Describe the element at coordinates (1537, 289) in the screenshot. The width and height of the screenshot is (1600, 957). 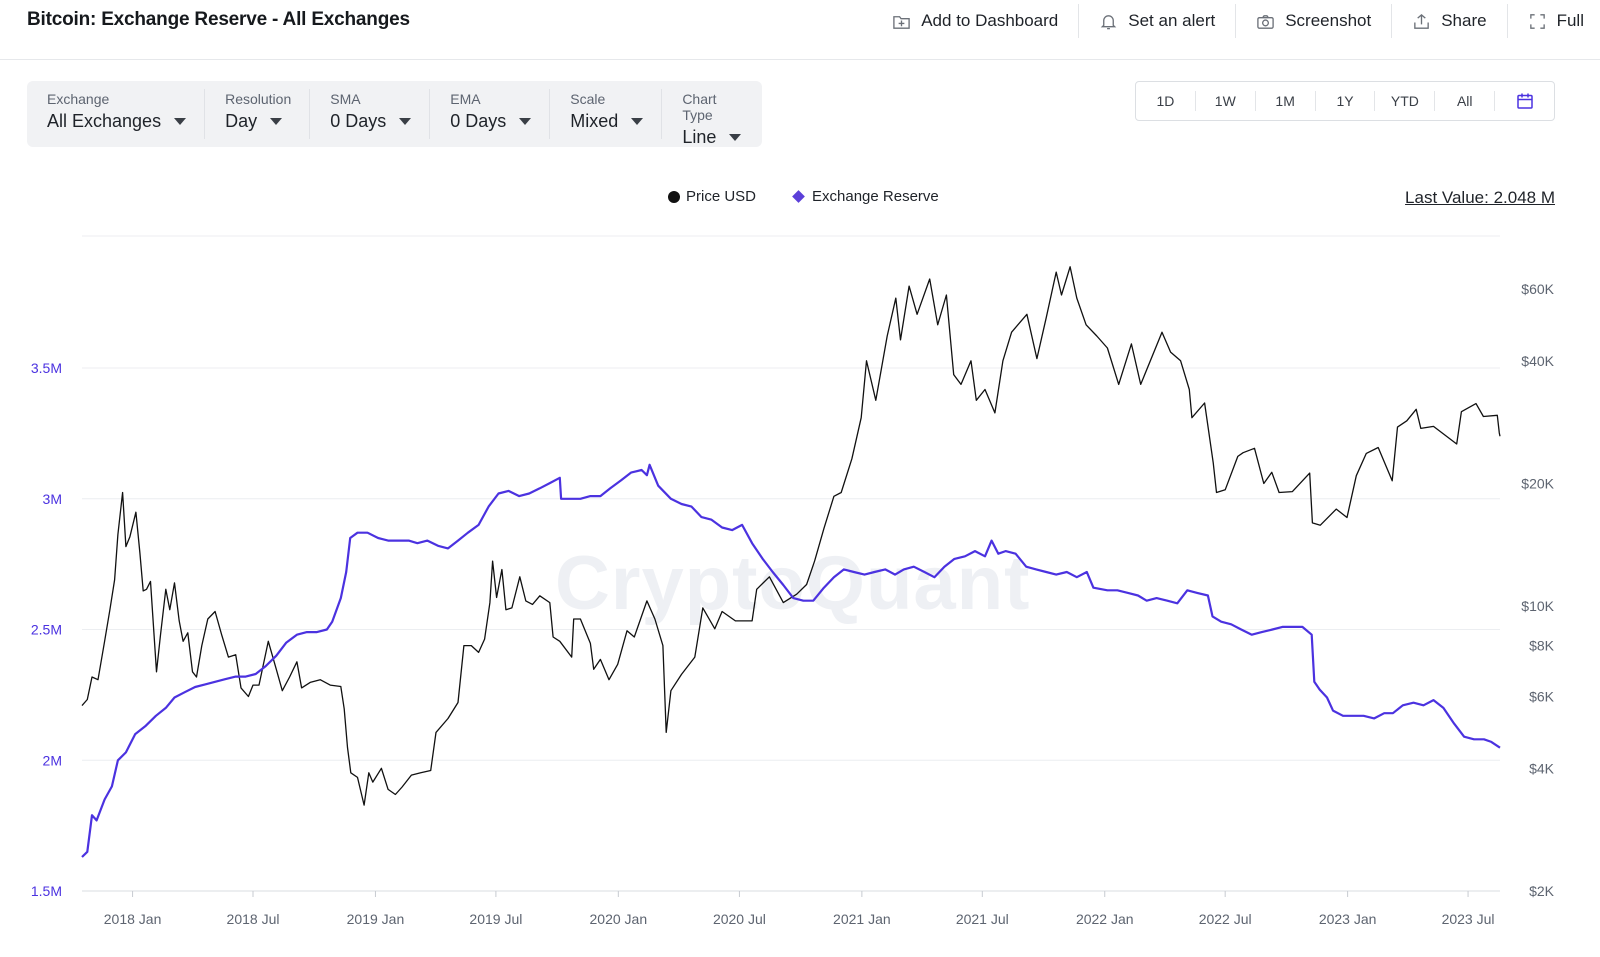
I see `y-right-tick-label: $60K` at that location.